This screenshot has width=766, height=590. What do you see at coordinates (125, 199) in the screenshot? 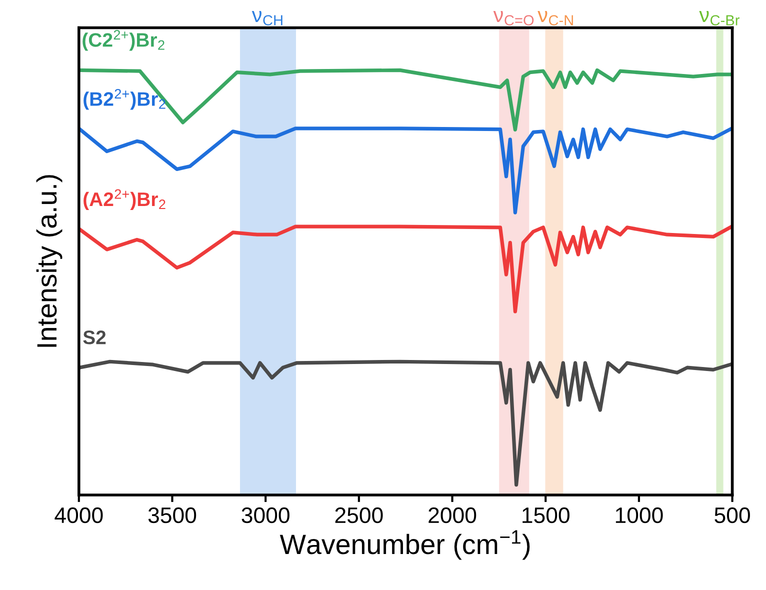
I see `series-label: (A2$^{2+}$)Br$_{2}$` at bounding box center [125, 199].